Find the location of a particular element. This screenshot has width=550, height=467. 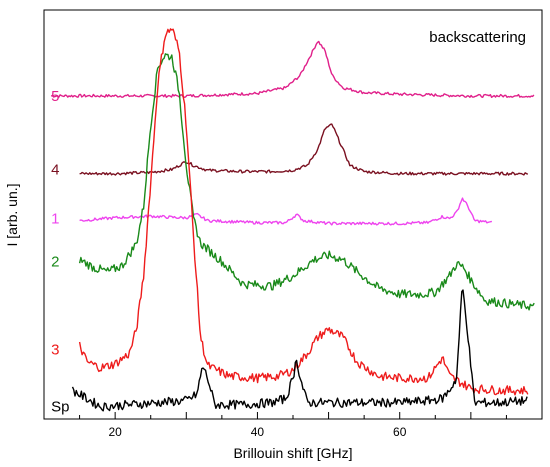

x-axis-tick-labels: 20 40 60 is located at coordinates (257, 432).